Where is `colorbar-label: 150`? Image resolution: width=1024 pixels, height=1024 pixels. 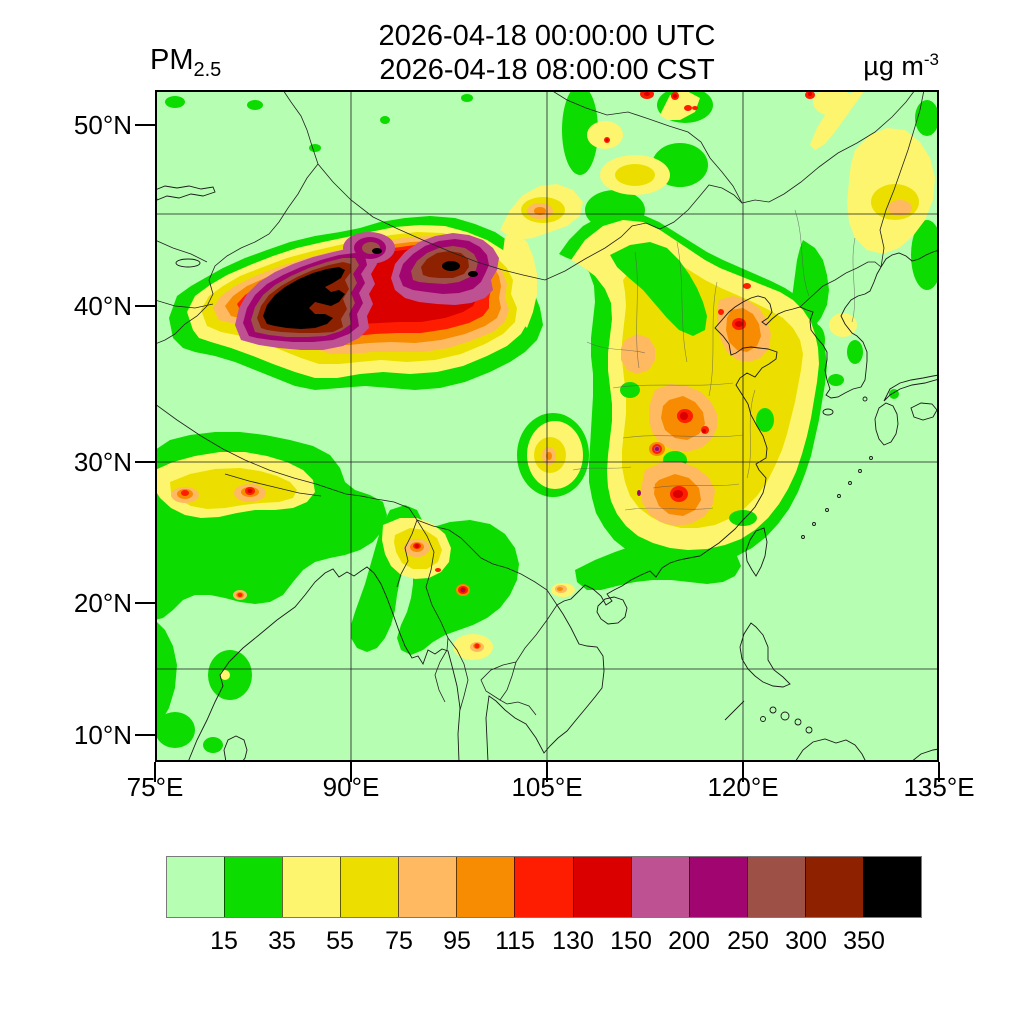 colorbar-label: 150 is located at coordinates (631, 941).